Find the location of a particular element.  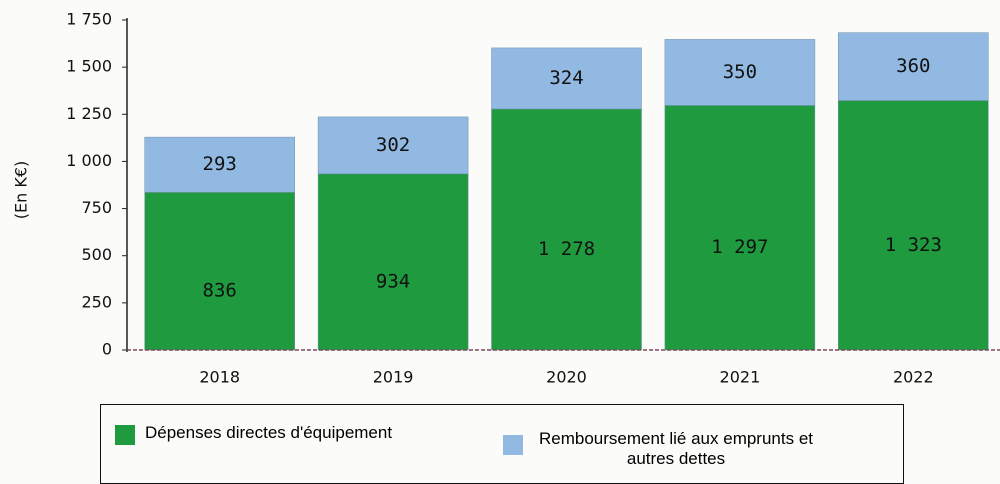

y-tick-label: 1 250 is located at coordinates (89, 113).